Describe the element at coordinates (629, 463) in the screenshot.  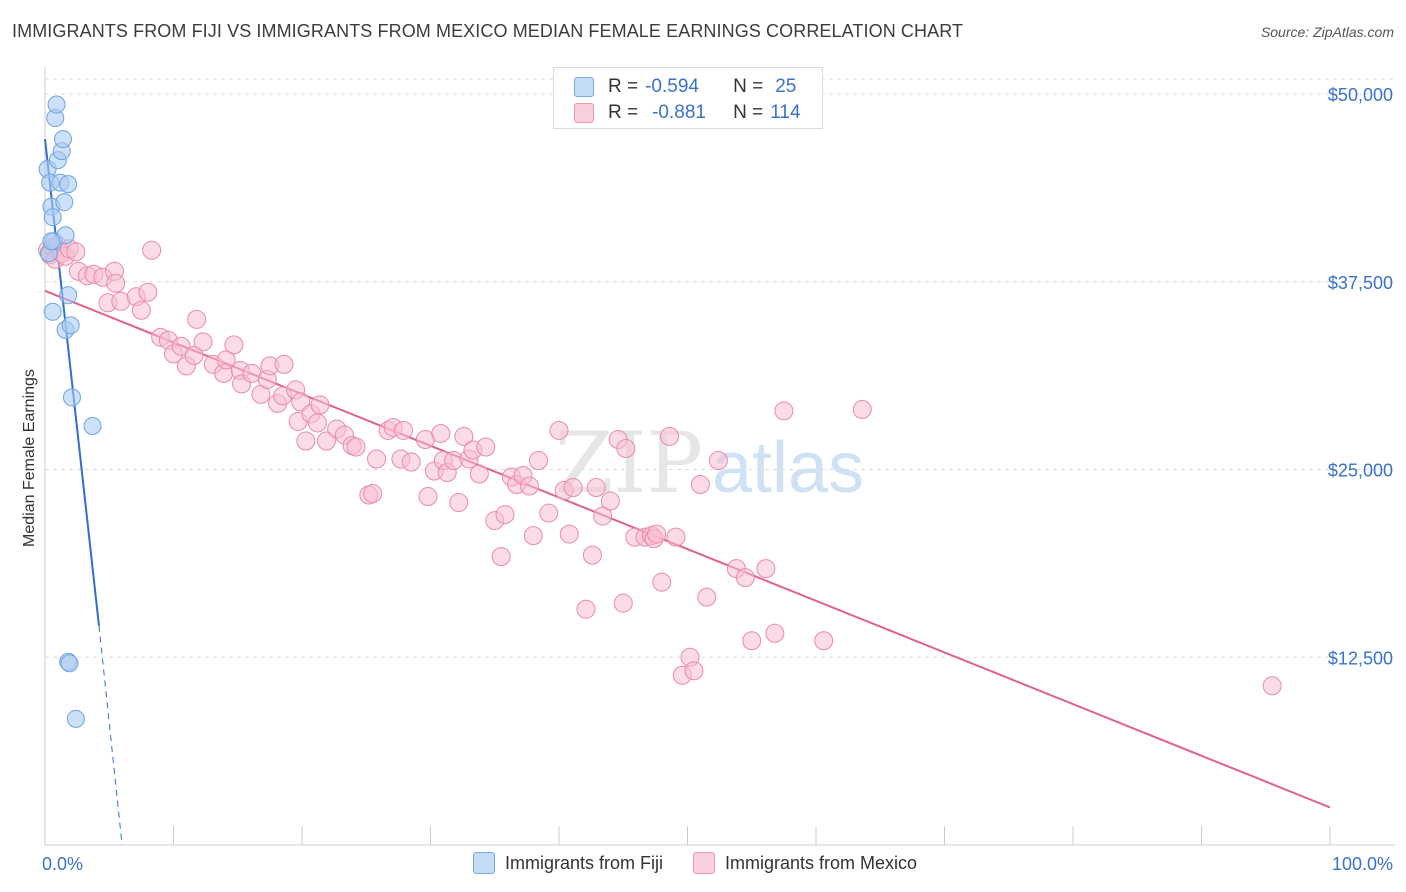
I see `watermark-zip: ZIP` at that location.